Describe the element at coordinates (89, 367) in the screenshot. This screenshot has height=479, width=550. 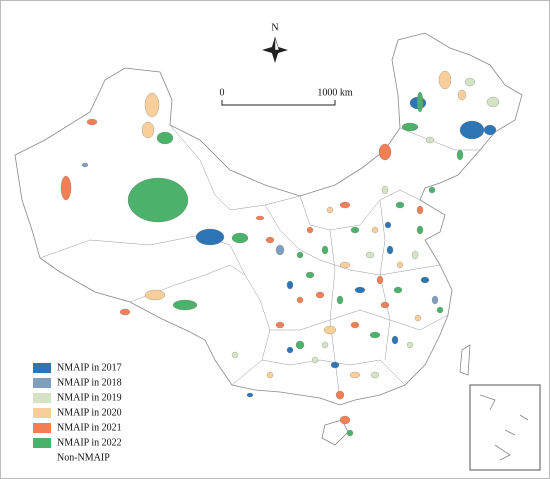
I see `legend-label: NMAIP in 2017` at that location.